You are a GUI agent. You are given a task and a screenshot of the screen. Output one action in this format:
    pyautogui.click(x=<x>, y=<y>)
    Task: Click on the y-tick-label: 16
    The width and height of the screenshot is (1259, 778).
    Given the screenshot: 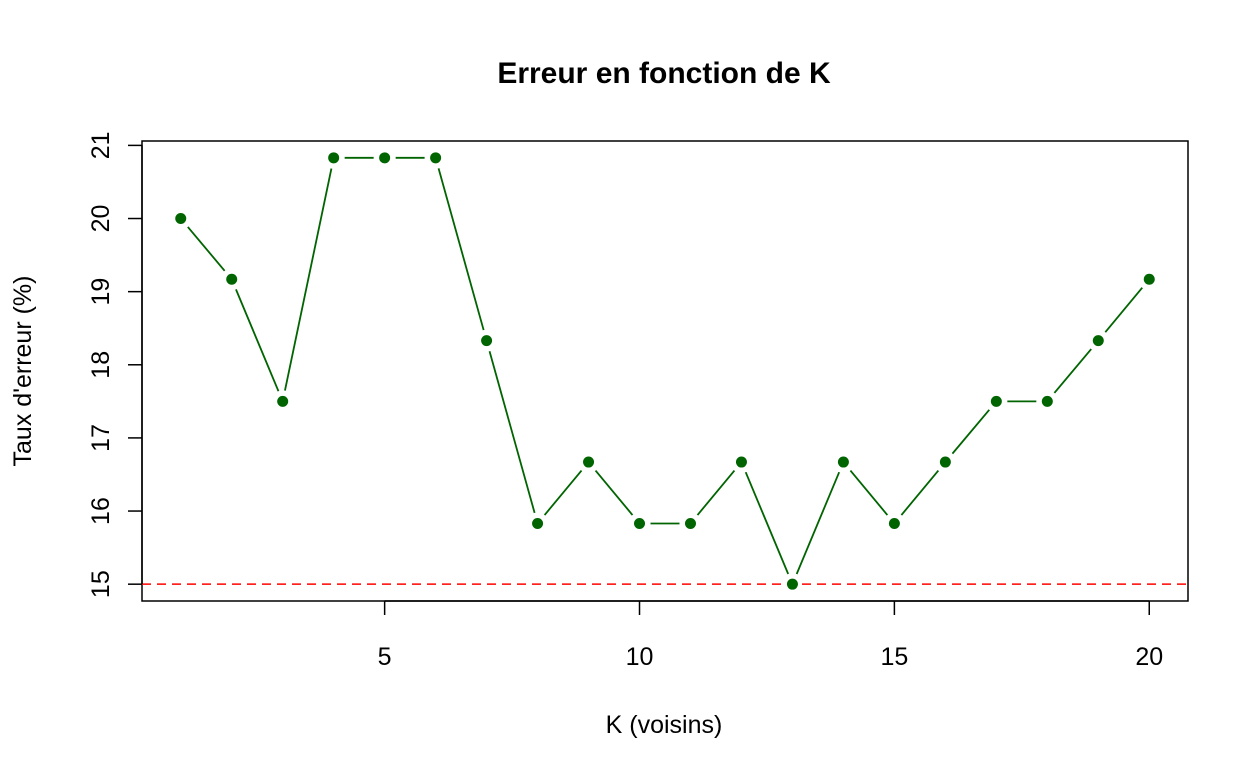 What is the action you would take?
    pyautogui.click(x=101, y=511)
    